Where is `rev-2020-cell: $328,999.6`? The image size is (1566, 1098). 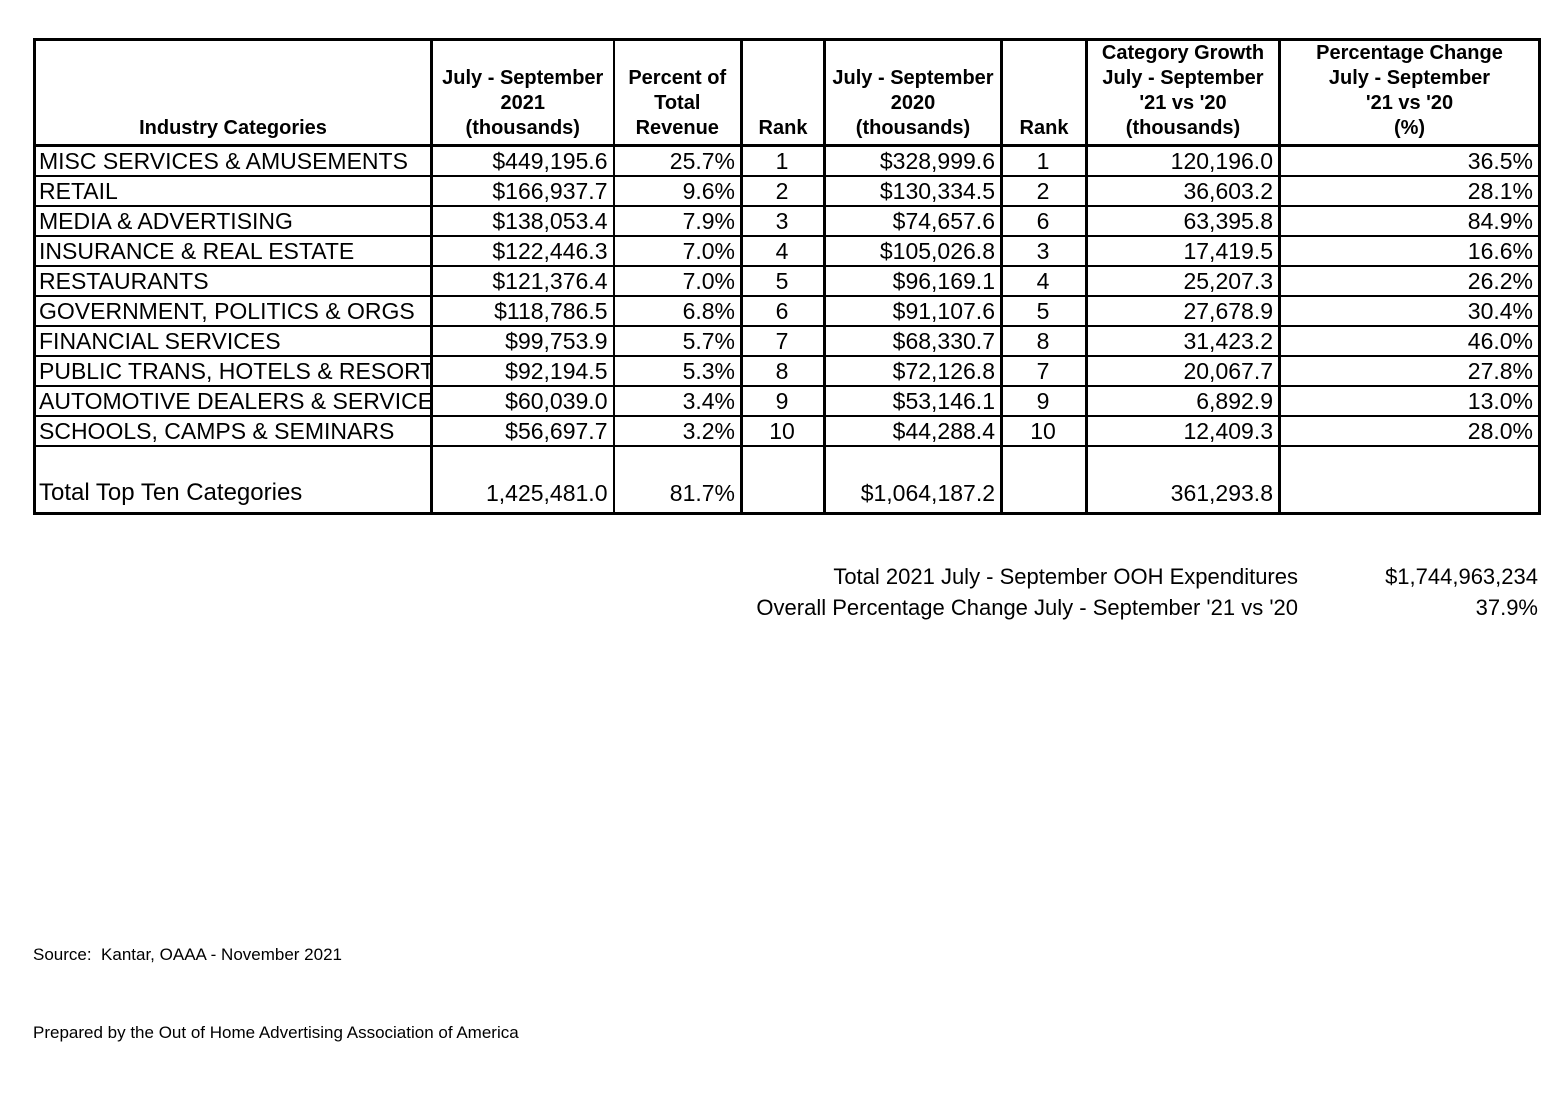
rev-2020-cell: $328,999.6 is located at coordinates (913, 160).